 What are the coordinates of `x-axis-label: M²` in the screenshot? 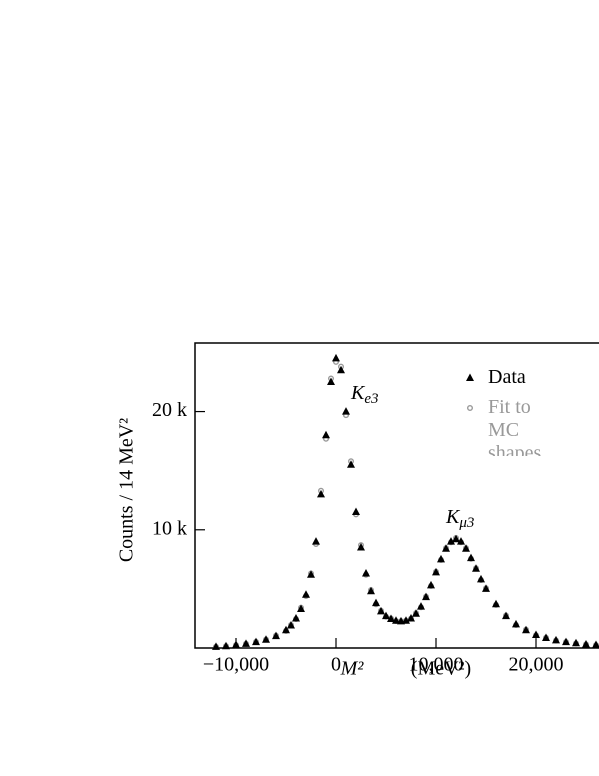 It's located at (352, 669).